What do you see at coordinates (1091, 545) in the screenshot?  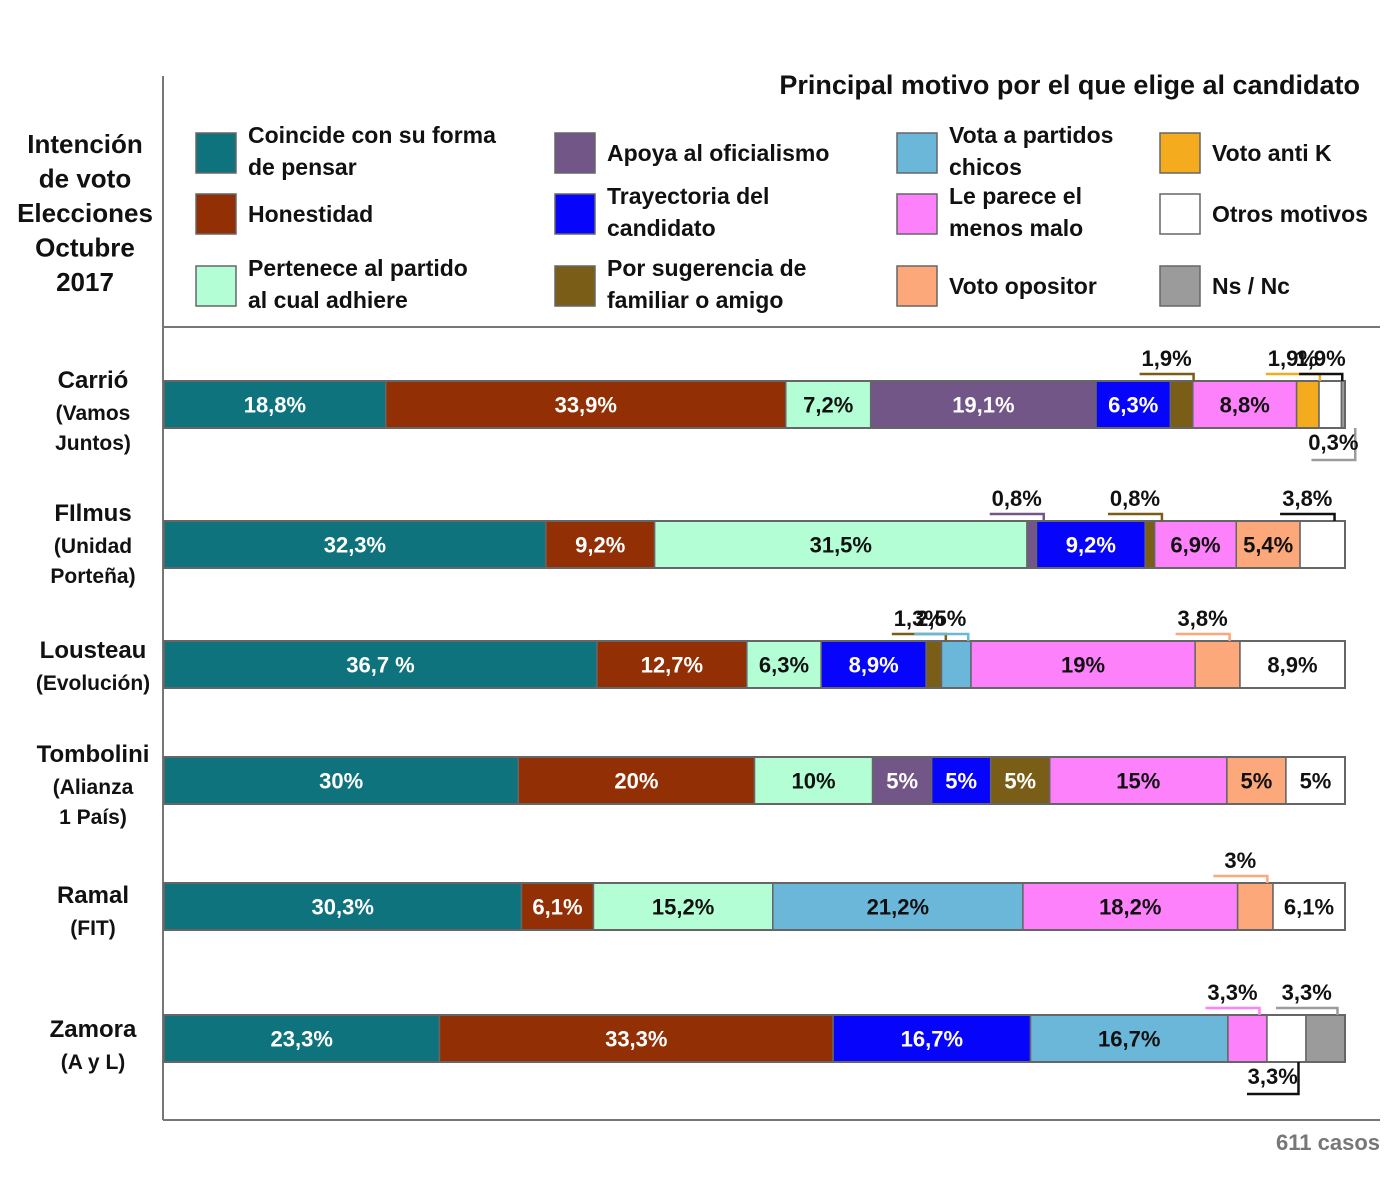 I see `segment-label: 9,2%` at bounding box center [1091, 545].